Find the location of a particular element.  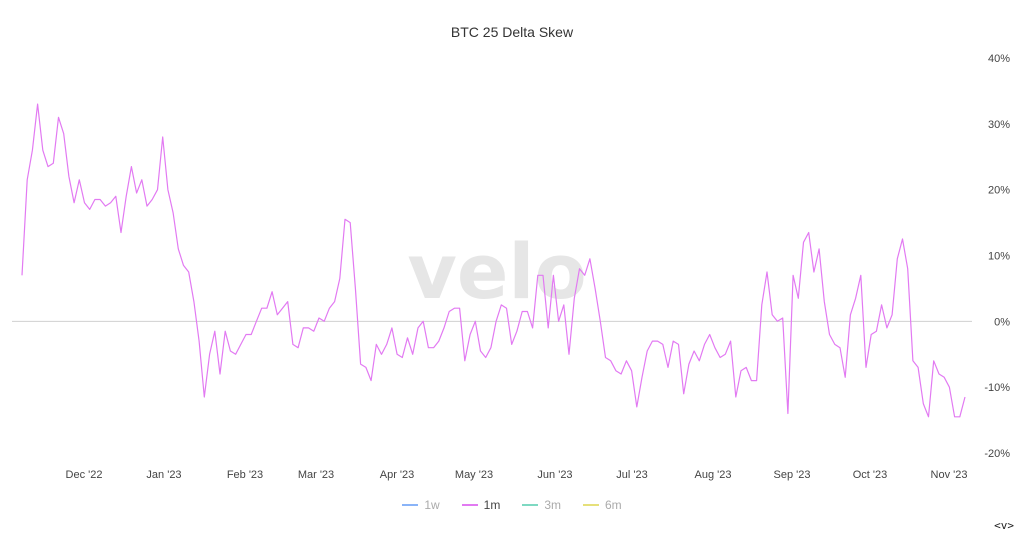

y-tick-label: 40% is located at coordinates (999, 59).